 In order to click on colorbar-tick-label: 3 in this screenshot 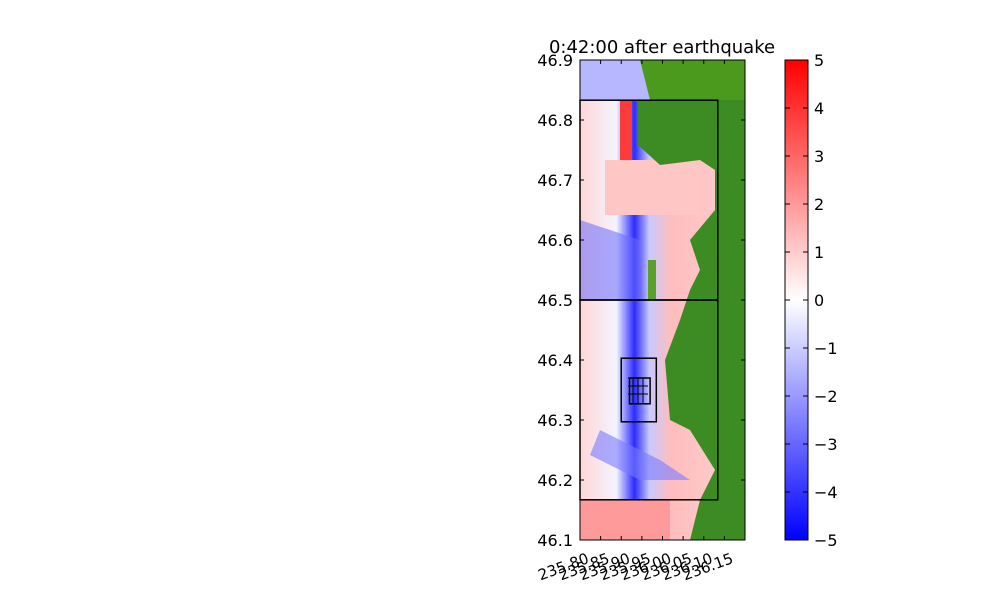, I will do `click(819, 156)`.